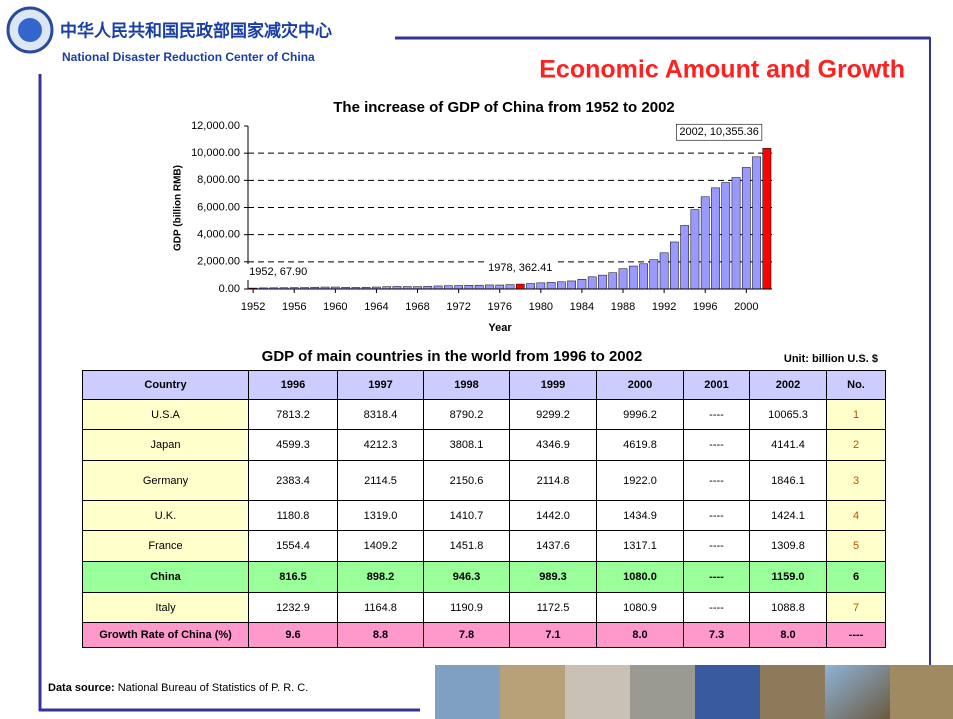 Image resolution: width=953 pixels, height=719 pixels. I want to click on annotation: 1978, 362.41, so click(520, 268).